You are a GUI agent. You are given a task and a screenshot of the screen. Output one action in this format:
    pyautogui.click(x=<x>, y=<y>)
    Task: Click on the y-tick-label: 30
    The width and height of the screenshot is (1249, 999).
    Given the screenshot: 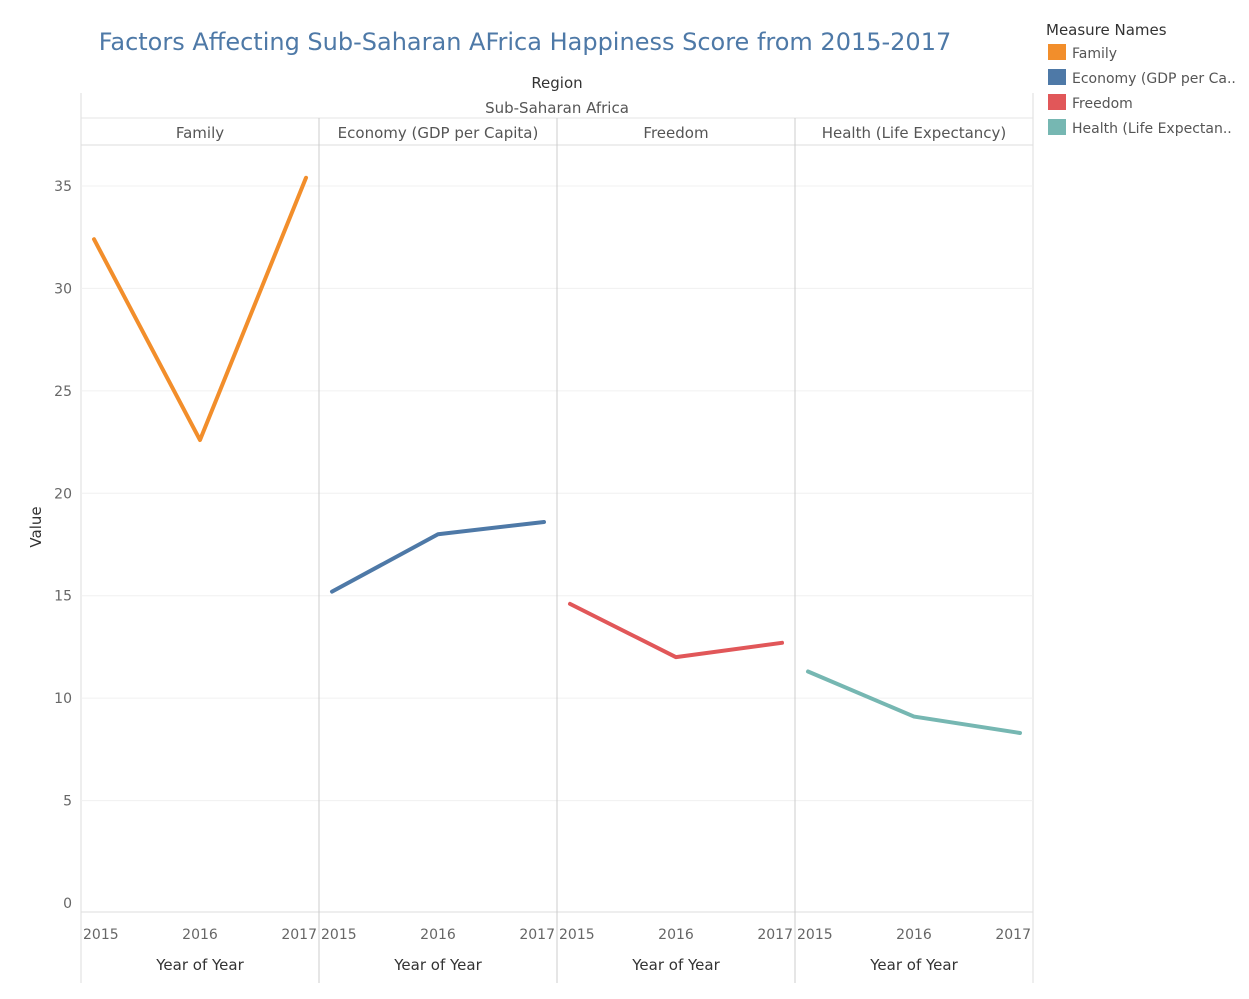 What is the action you would take?
    pyautogui.click(x=63, y=289)
    